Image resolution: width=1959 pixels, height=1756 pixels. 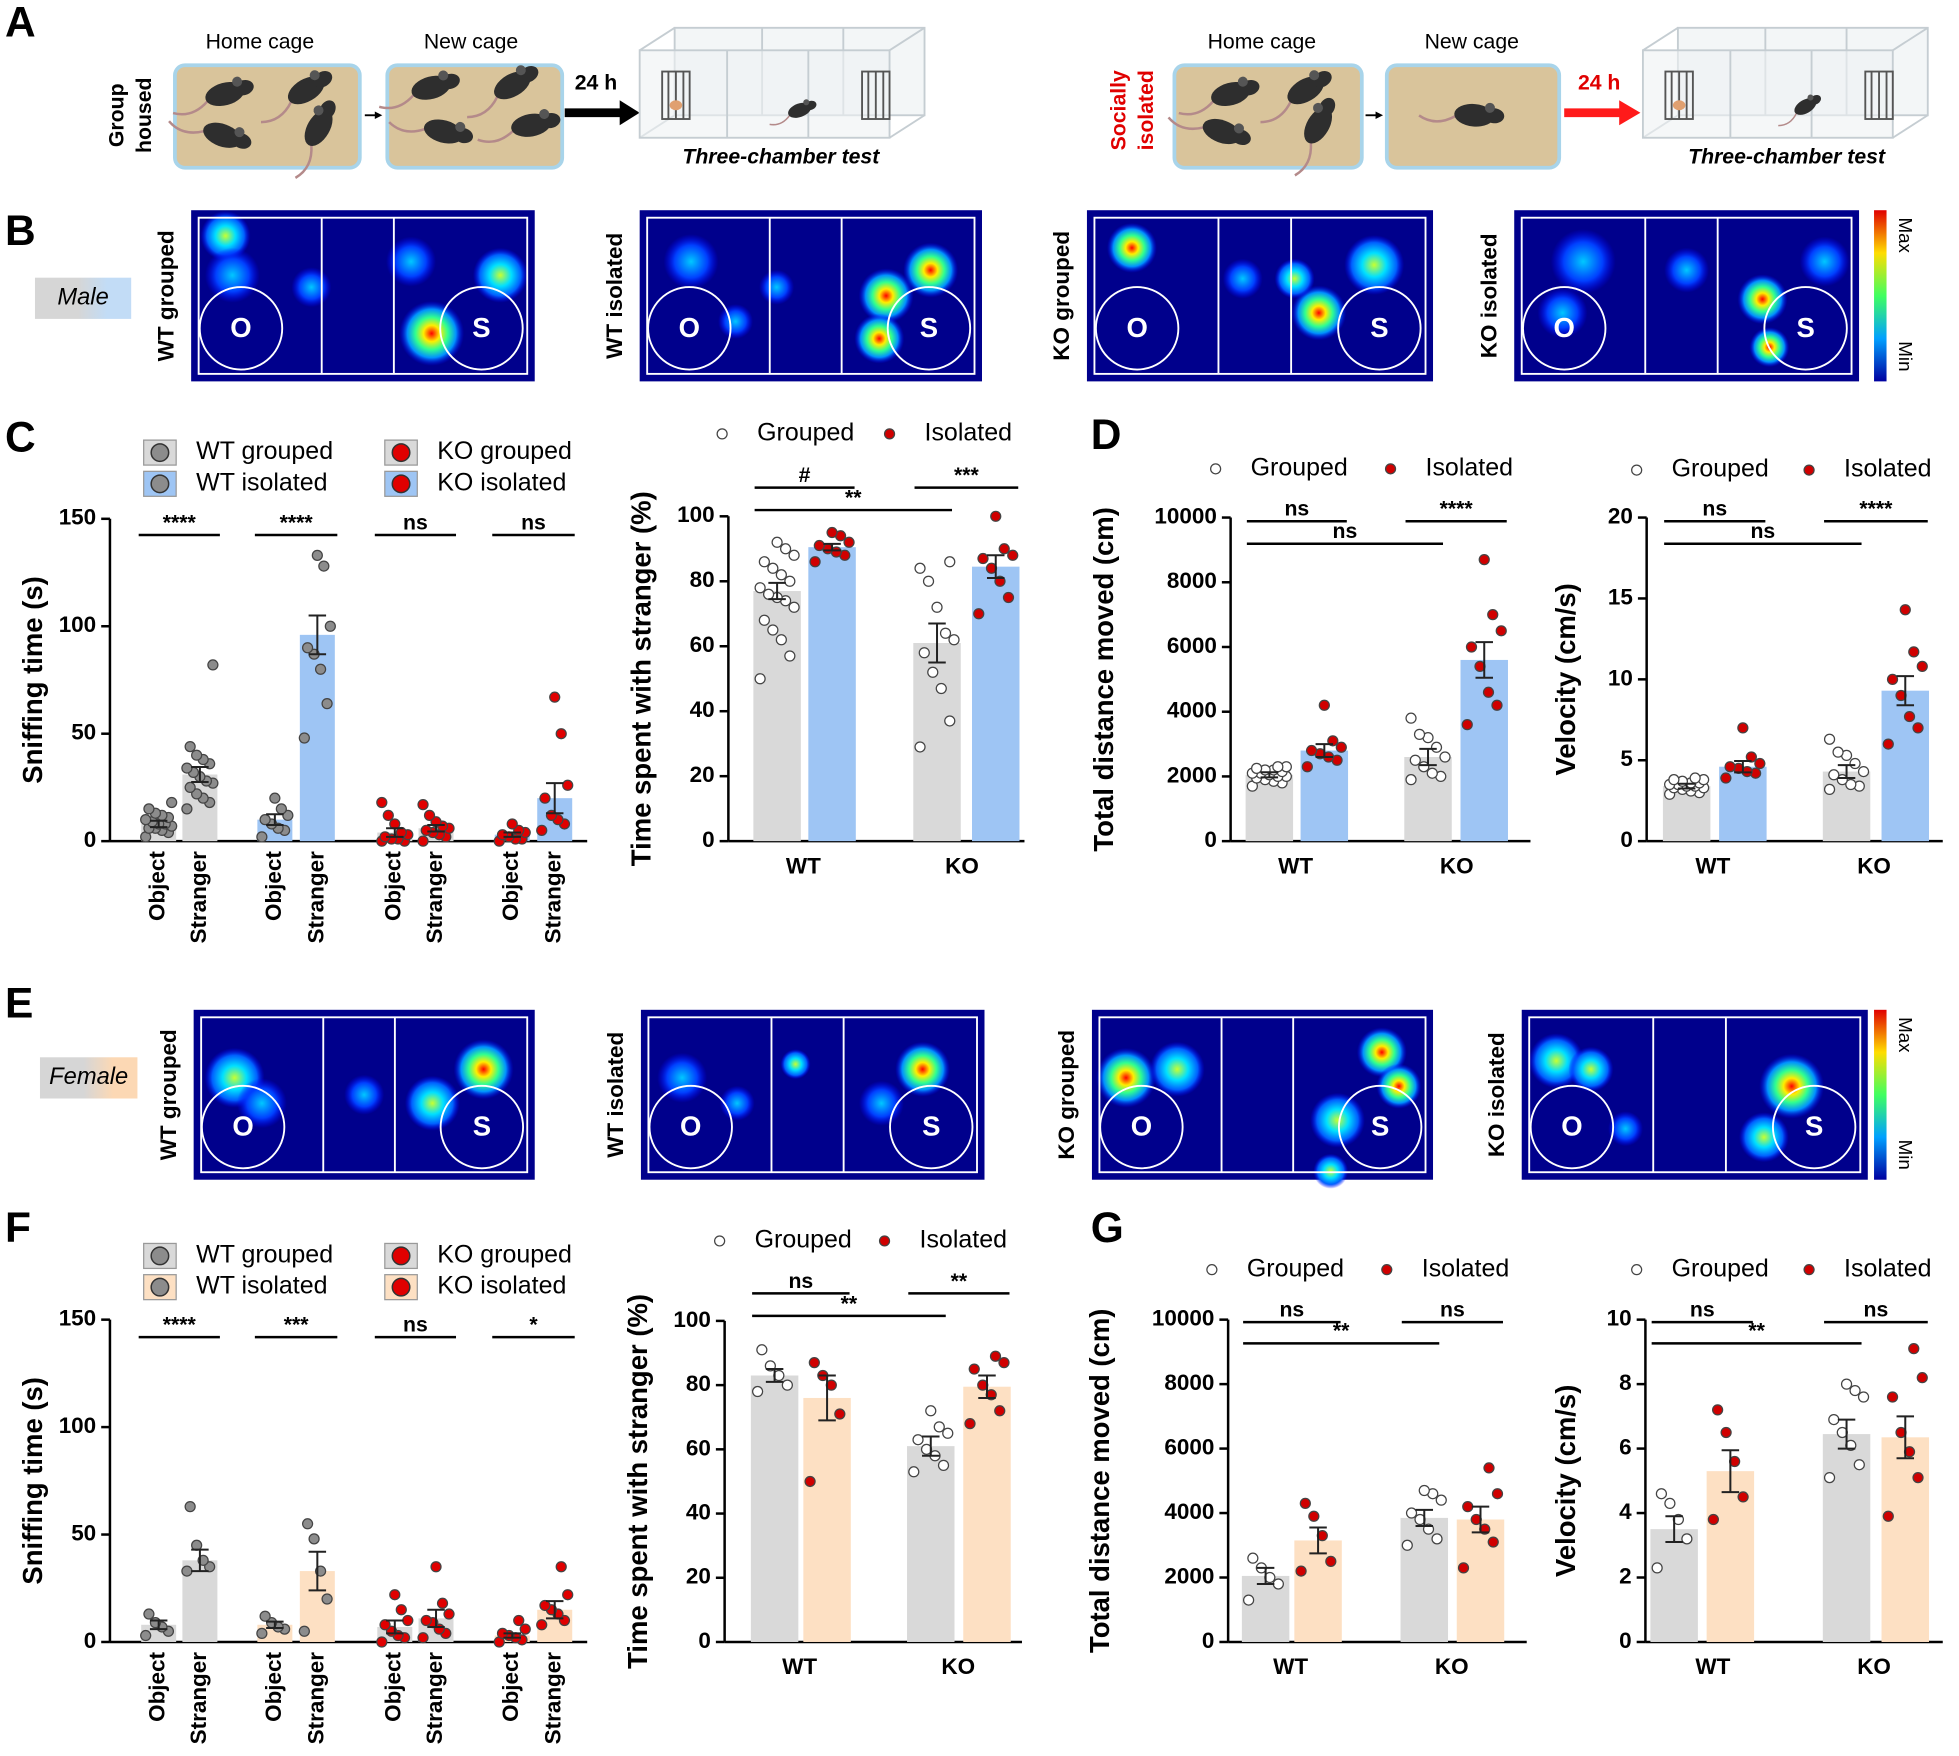 I want to click on heatmap-label: KO grouped, so click(x=1061, y=296).